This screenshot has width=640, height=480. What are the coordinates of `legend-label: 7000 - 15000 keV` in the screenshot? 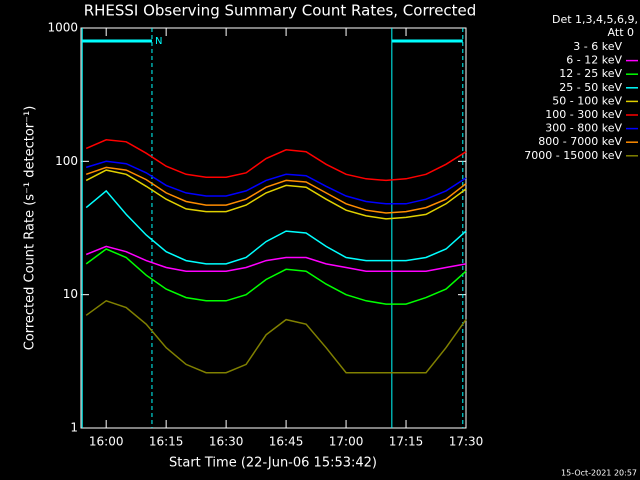 It's located at (573, 155).